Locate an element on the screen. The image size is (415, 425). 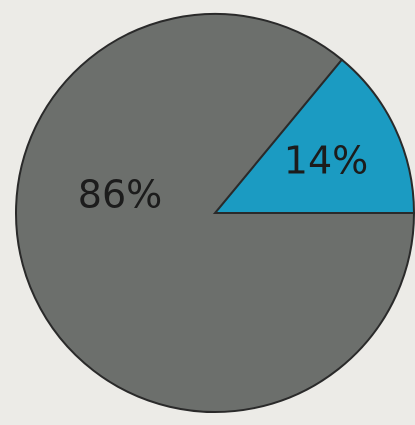
slice-label: 14% is located at coordinates (326, 161).